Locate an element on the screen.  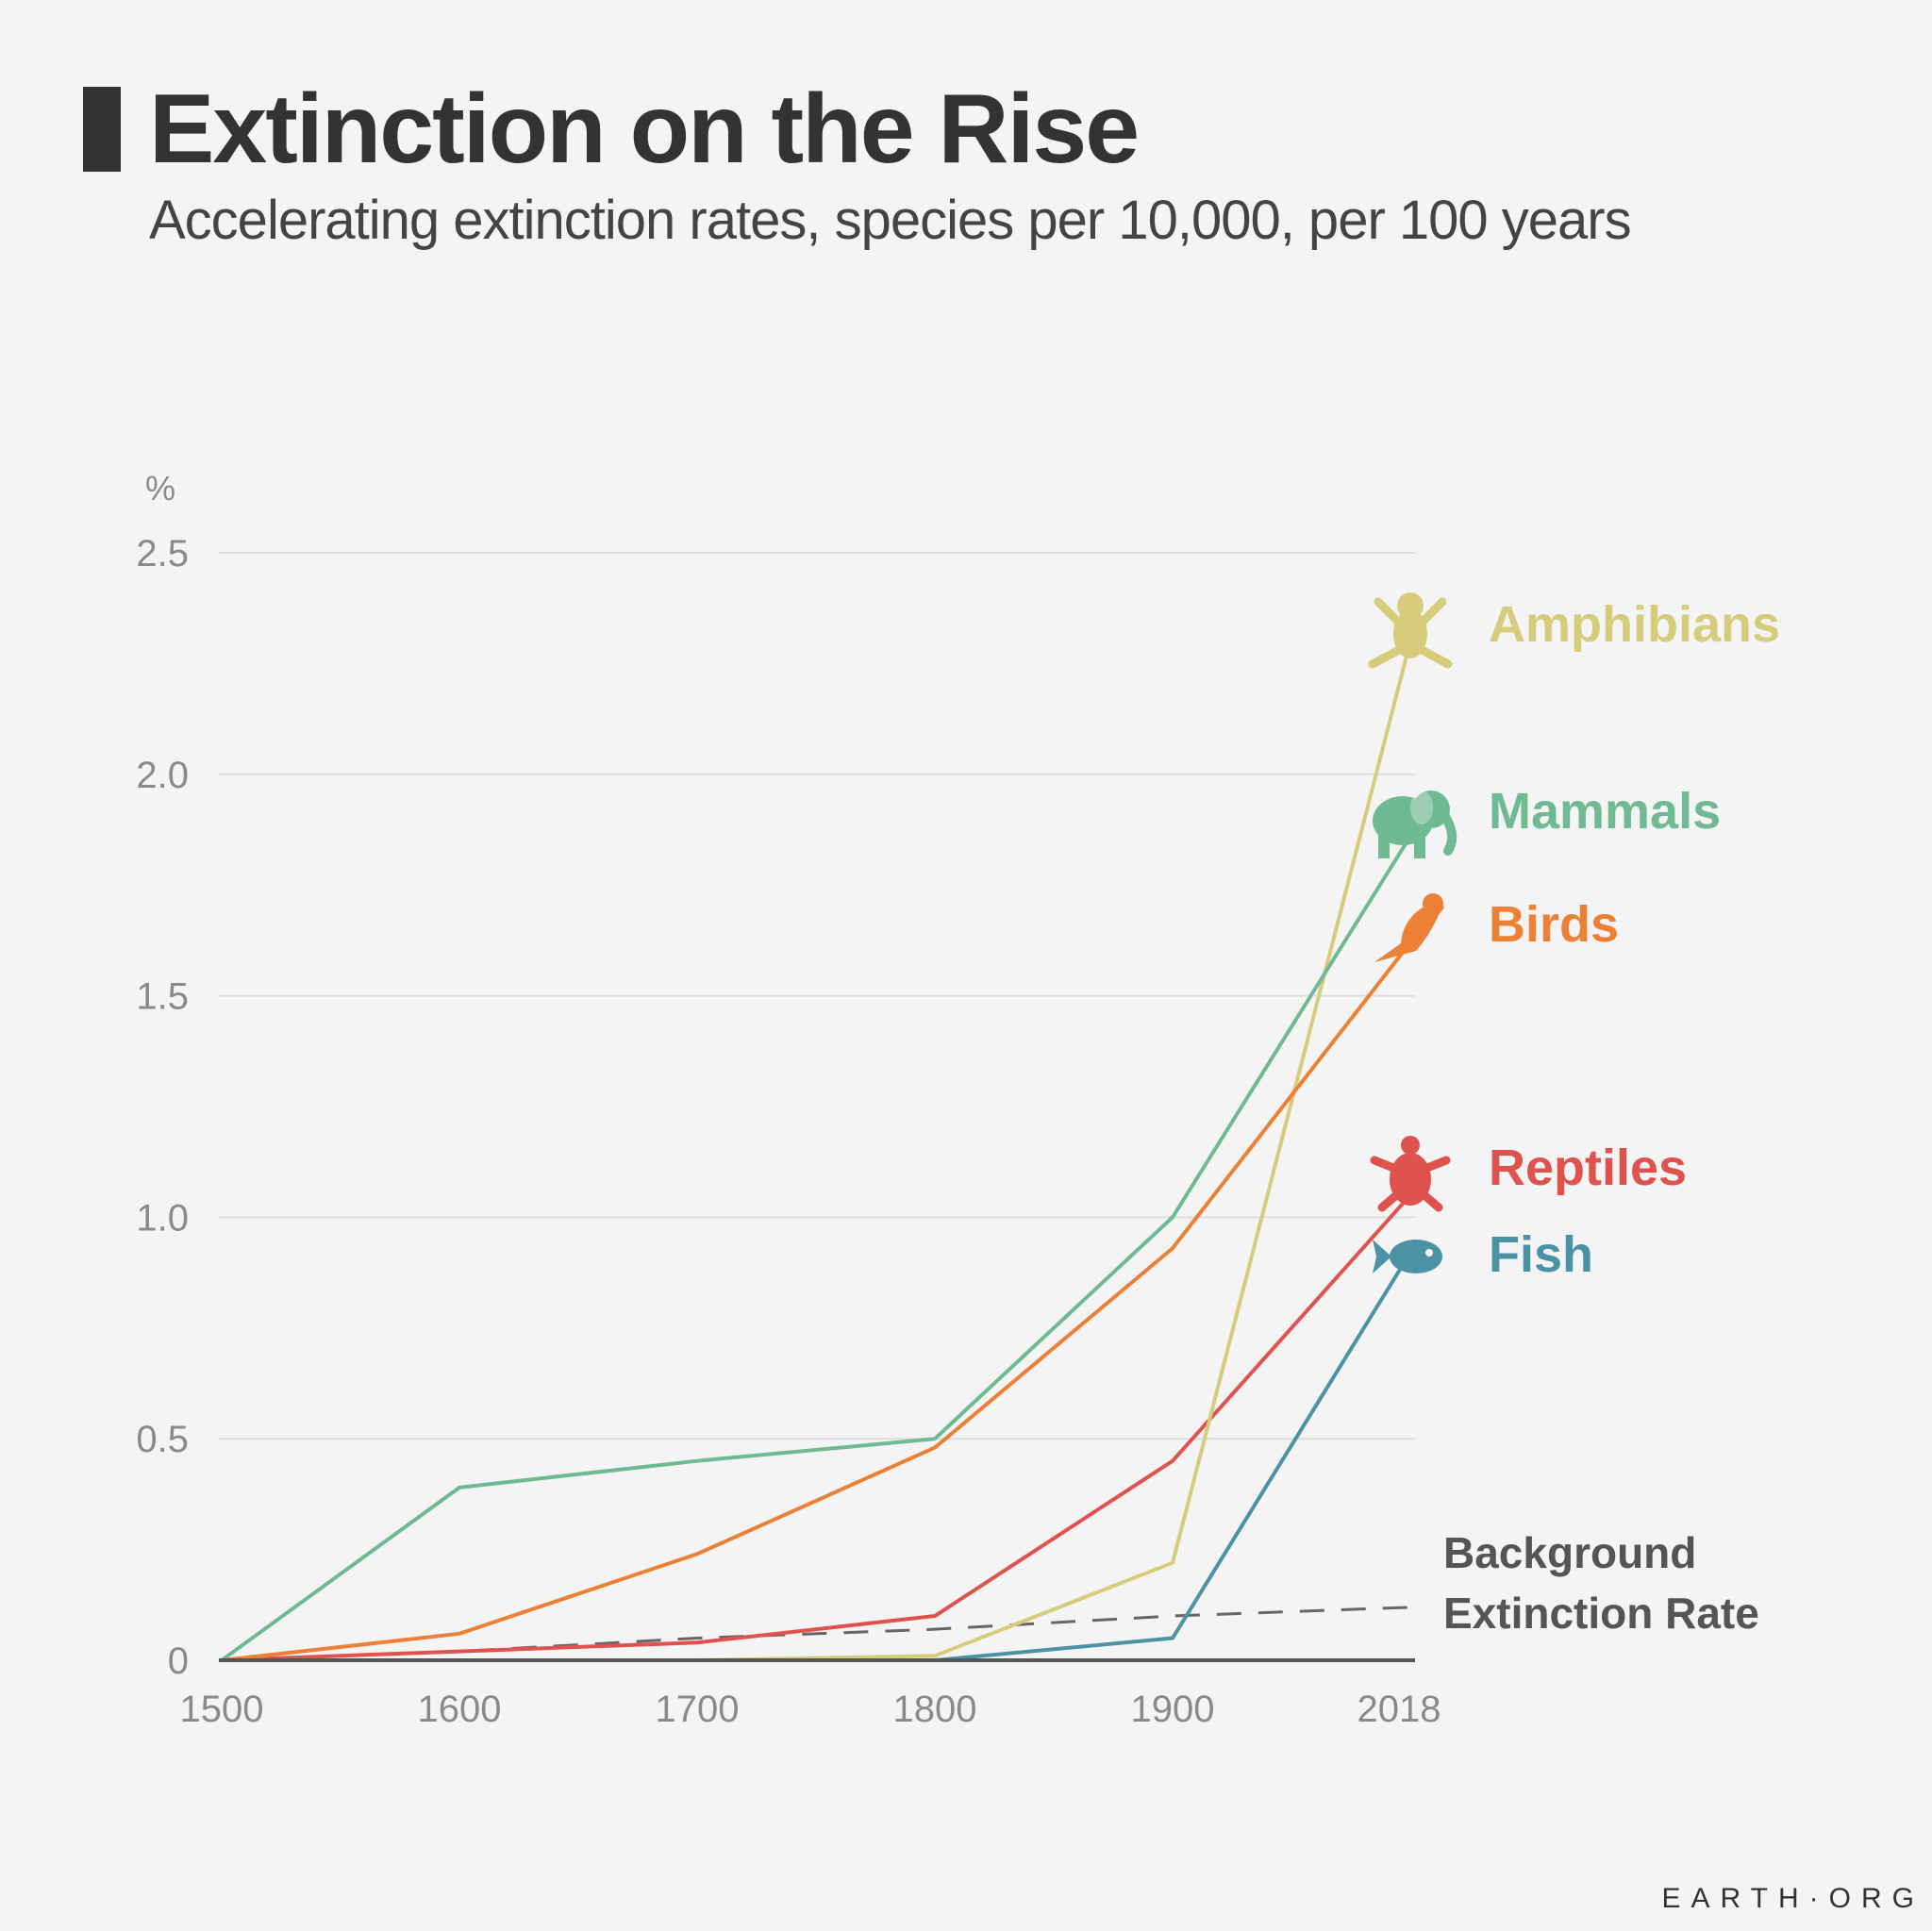
fish-icon is located at coordinates (1407, 1256).